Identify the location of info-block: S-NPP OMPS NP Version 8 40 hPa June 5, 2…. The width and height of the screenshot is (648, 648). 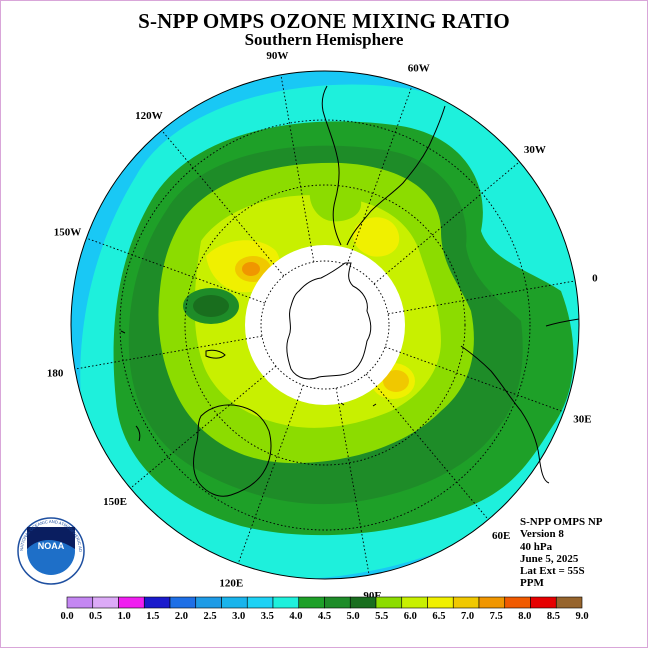
(561, 553).